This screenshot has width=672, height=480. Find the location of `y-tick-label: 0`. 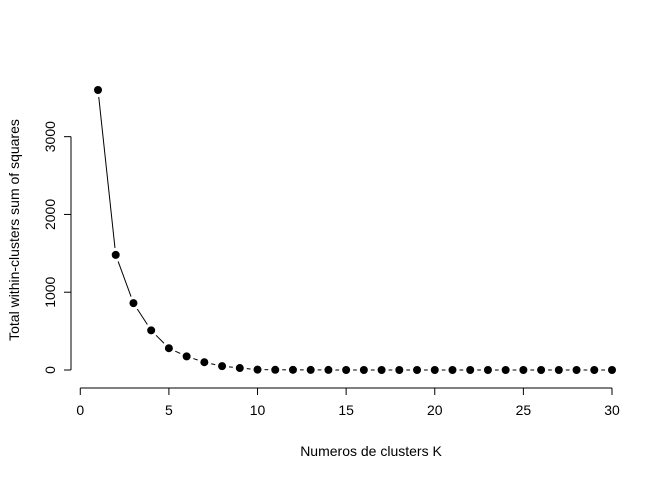

y-tick-label: 0 is located at coordinates (50, 370).